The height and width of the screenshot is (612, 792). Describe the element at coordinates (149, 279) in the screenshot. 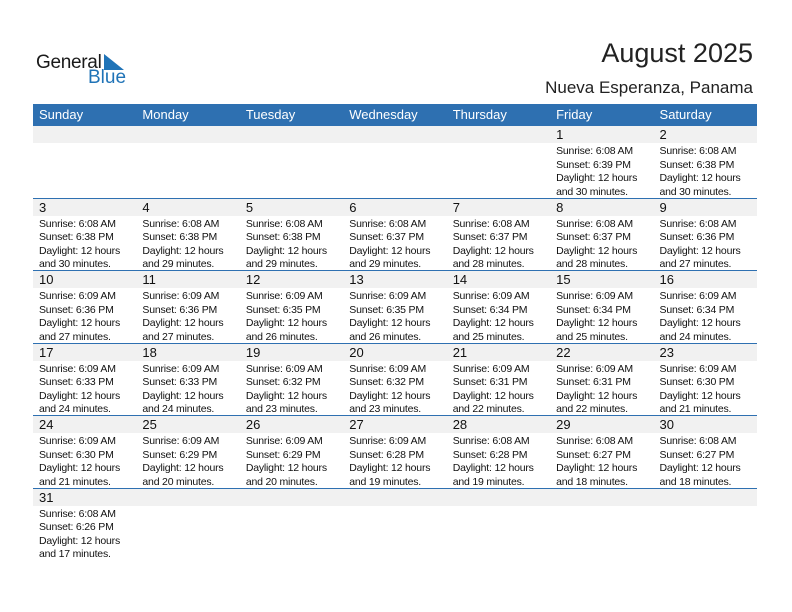

I see `day-number: 11` at that location.